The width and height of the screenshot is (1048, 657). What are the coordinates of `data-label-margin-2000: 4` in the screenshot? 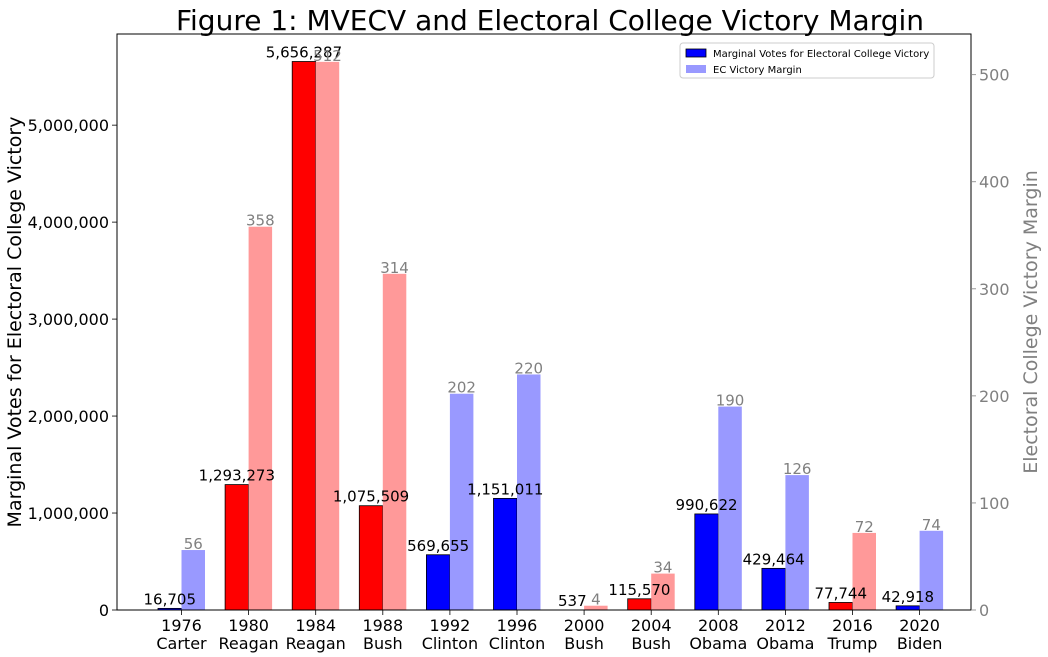 It's located at (596, 600).